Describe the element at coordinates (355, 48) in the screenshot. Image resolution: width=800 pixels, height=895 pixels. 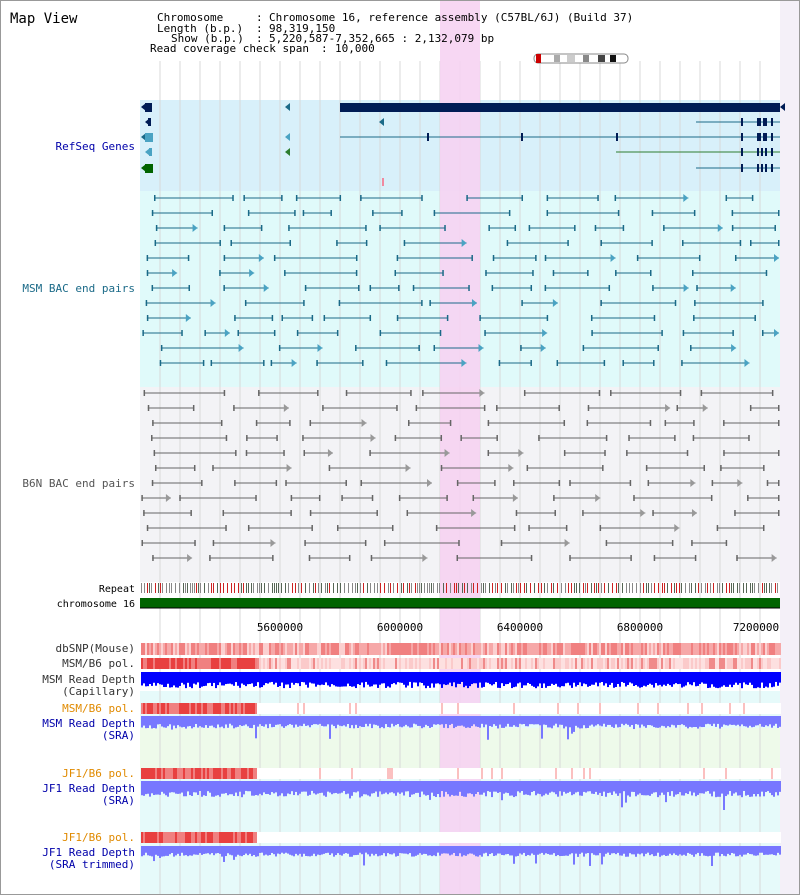
I see `coverage-value: 10,000` at that location.